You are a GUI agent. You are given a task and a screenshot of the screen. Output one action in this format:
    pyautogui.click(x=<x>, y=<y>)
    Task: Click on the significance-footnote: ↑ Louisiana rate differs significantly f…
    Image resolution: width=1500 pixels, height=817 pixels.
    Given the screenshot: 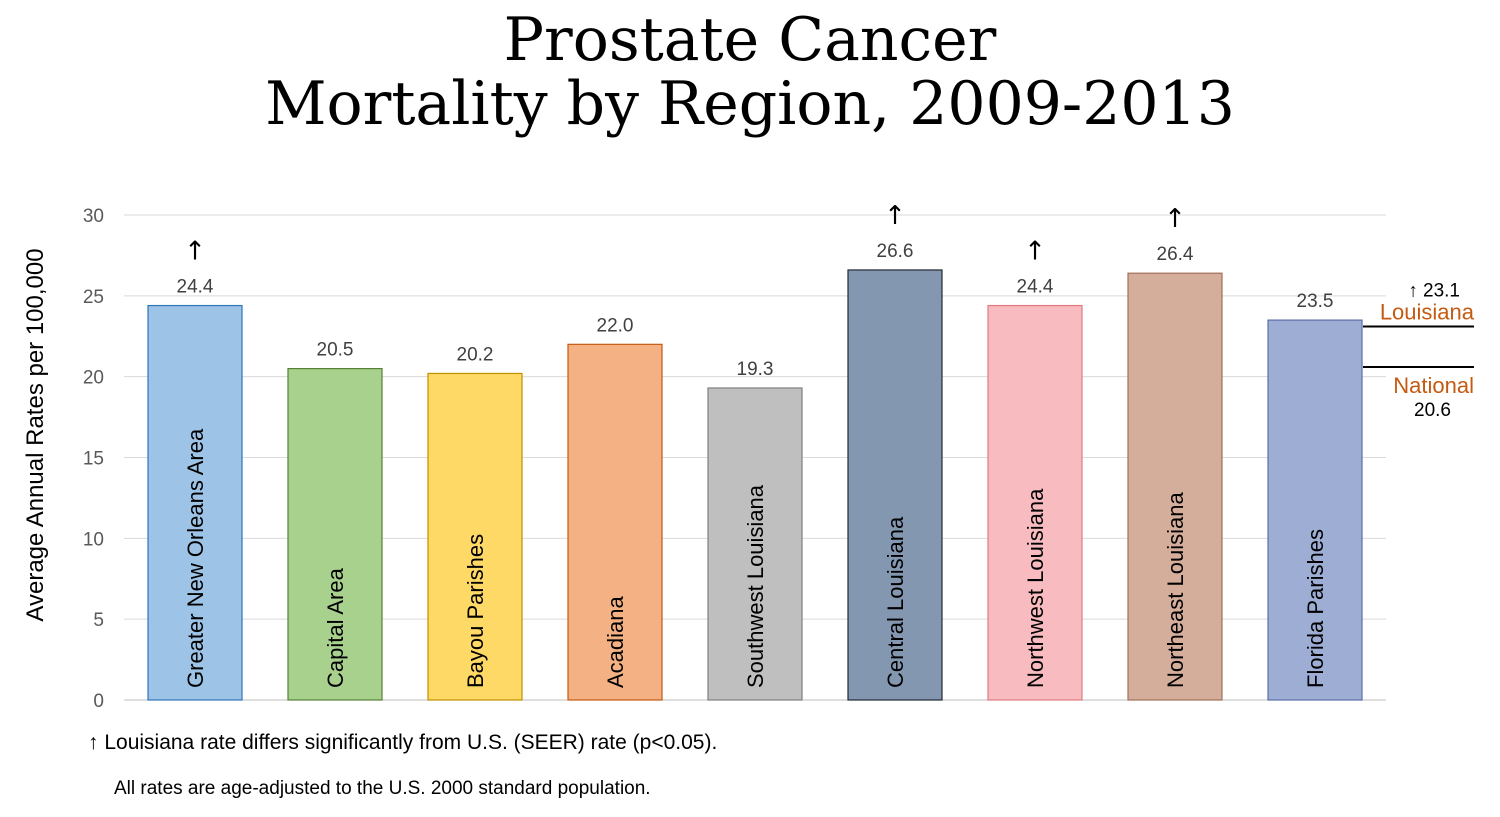 What is the action you would take?
    pyautogui.click(x=403, y=742)
    